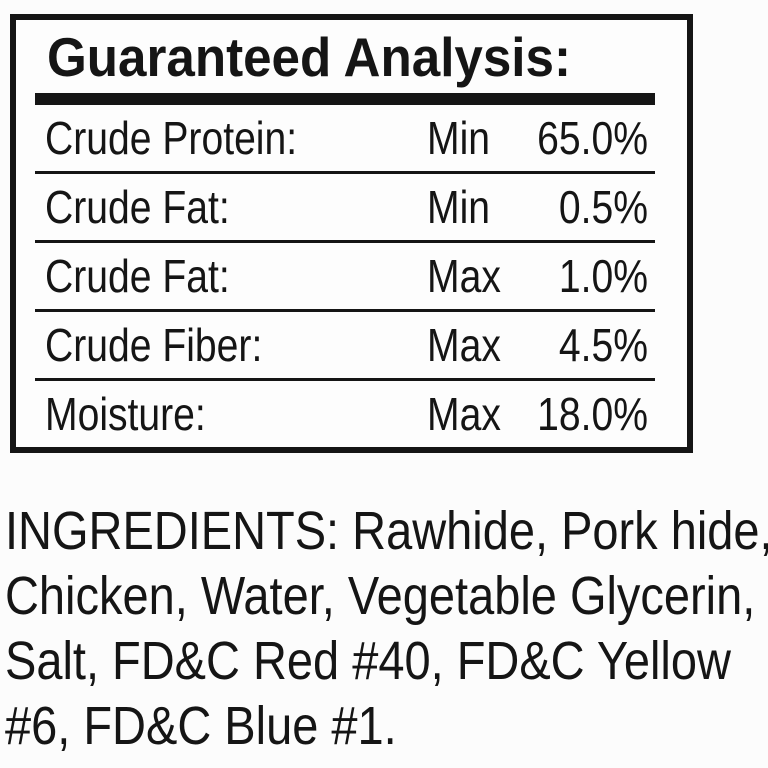  What do you see at coordinates (309, 56) in the screenshot?
I see `panel-title: Guaranteed Analysis:` at bounding box center [309, 56].